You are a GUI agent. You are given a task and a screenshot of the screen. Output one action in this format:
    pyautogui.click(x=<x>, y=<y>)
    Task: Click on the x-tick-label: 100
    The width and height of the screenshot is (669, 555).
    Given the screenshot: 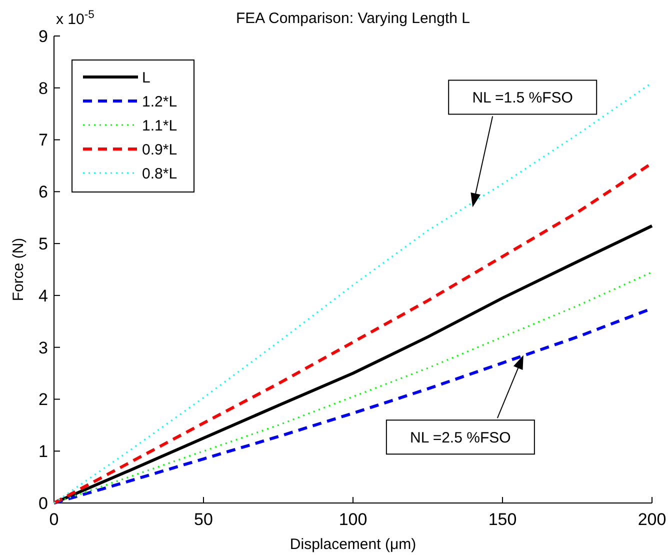 What is the action you would take?
    pyautogui.click(x=353, y=519)
    